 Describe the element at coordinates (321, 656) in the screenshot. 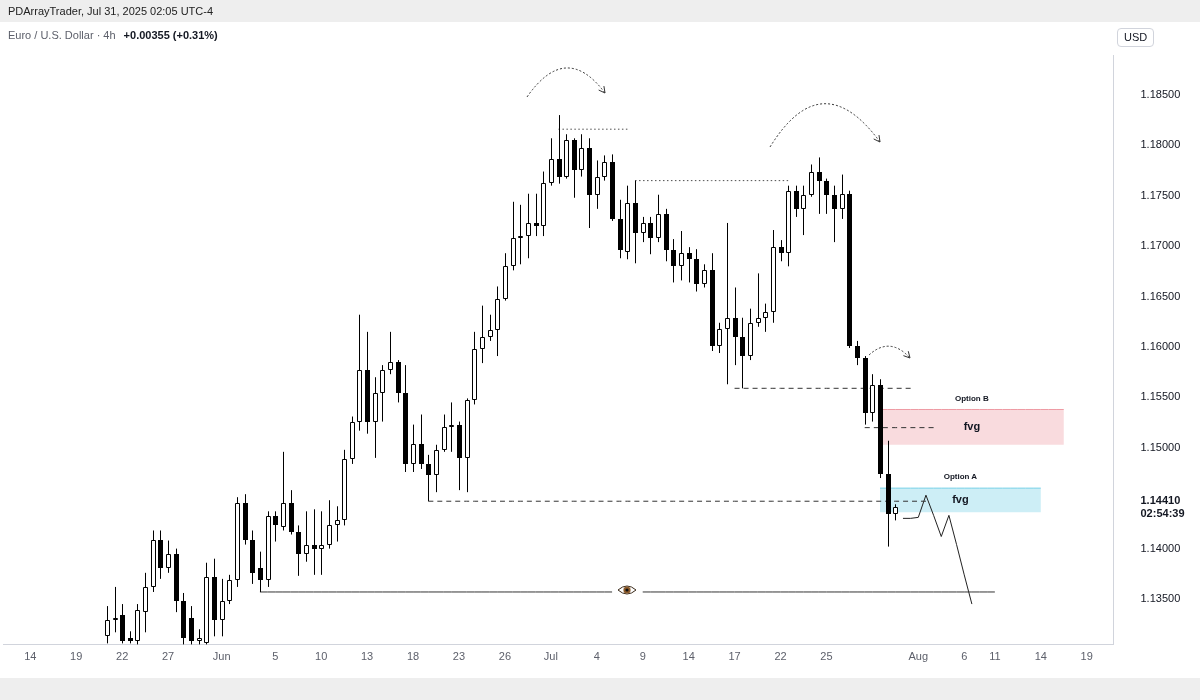

I see `x-tick-label: 10` at that location.